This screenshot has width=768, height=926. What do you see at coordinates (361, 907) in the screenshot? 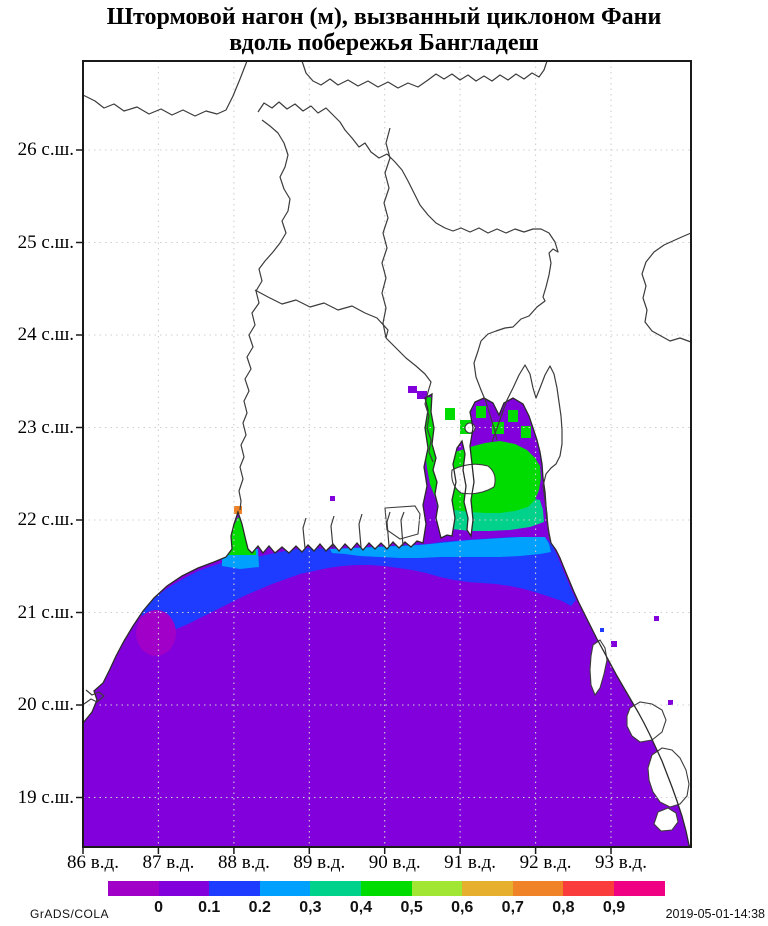
I see `colorbar-tick-label: 0,4` at bounding box center [361, 907].